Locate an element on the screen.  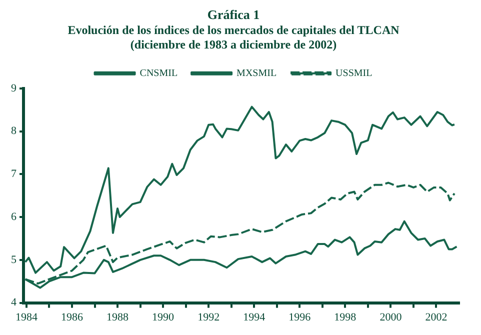
x-tick-label: 1996 is located at coordinates (300, 317).